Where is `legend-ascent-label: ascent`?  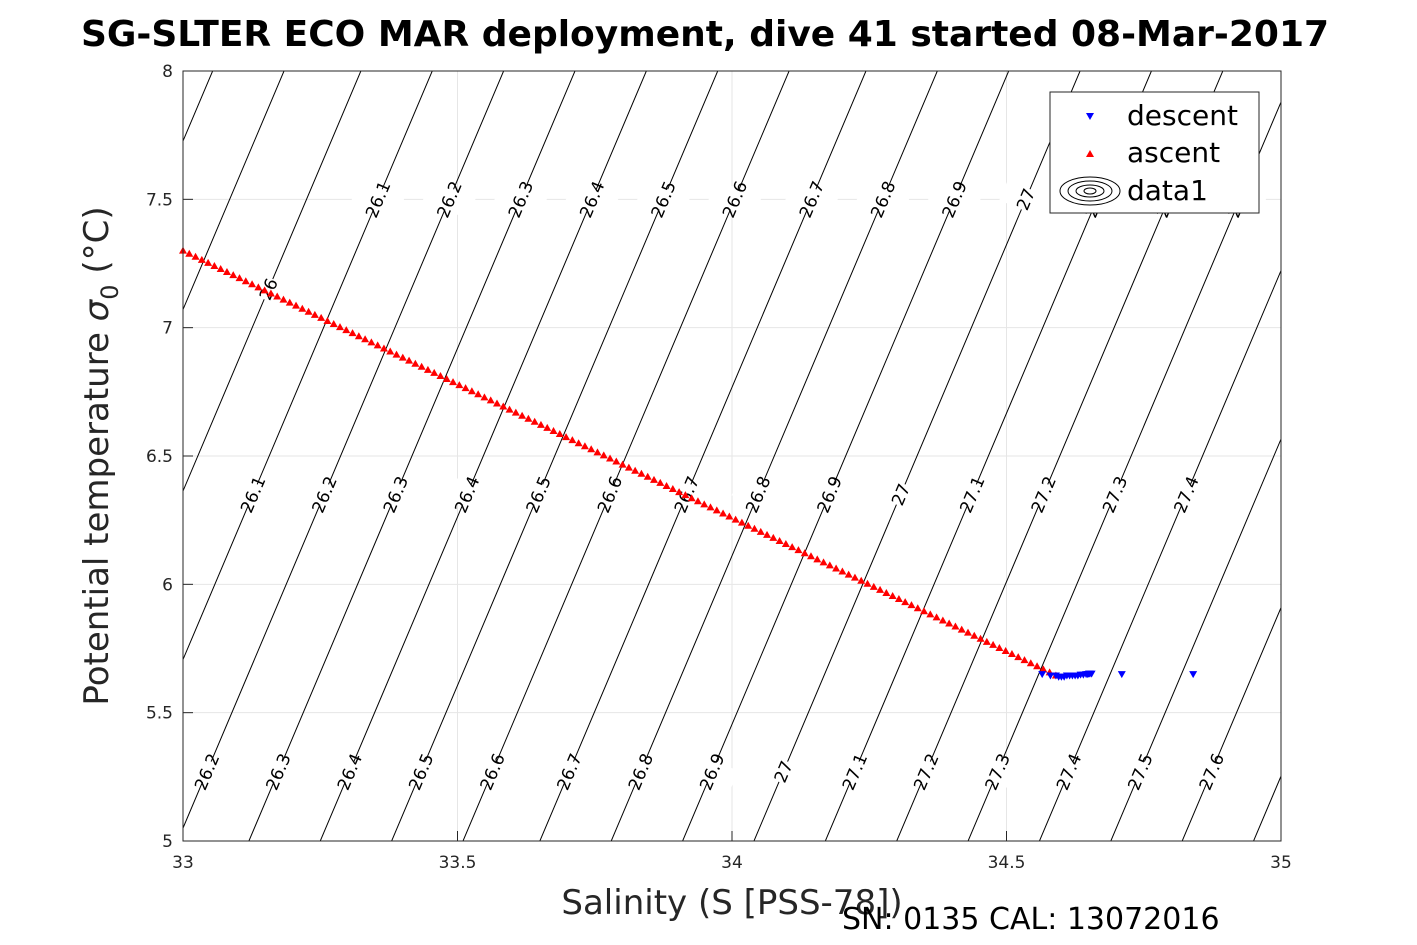
legend-ascent-label: ascent is located at coordinates (1173, 152).